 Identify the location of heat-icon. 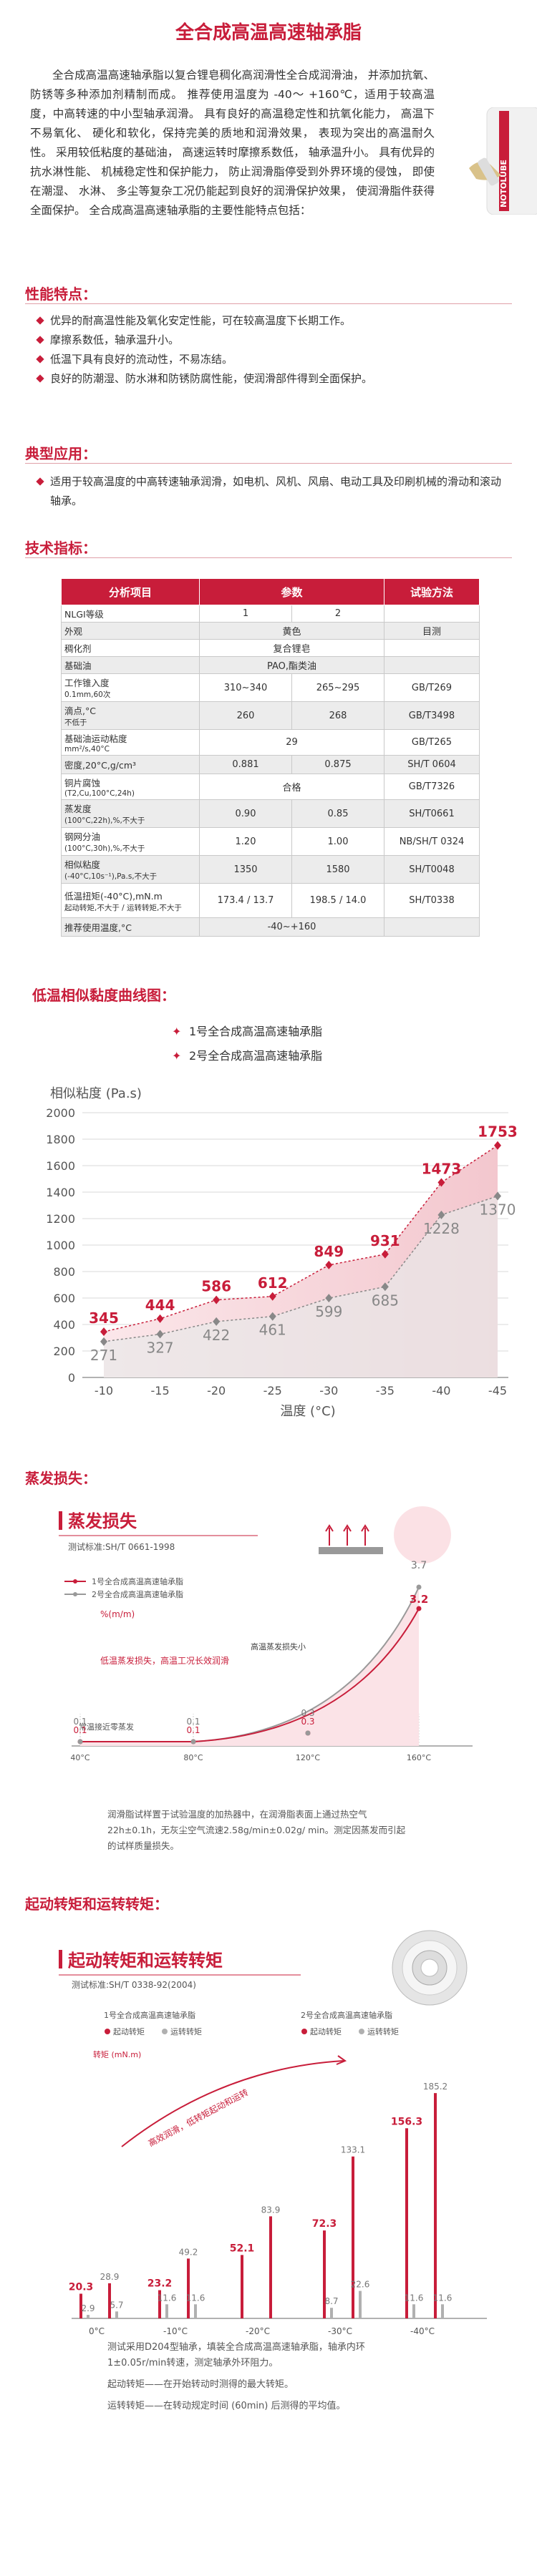
(385, 1534).